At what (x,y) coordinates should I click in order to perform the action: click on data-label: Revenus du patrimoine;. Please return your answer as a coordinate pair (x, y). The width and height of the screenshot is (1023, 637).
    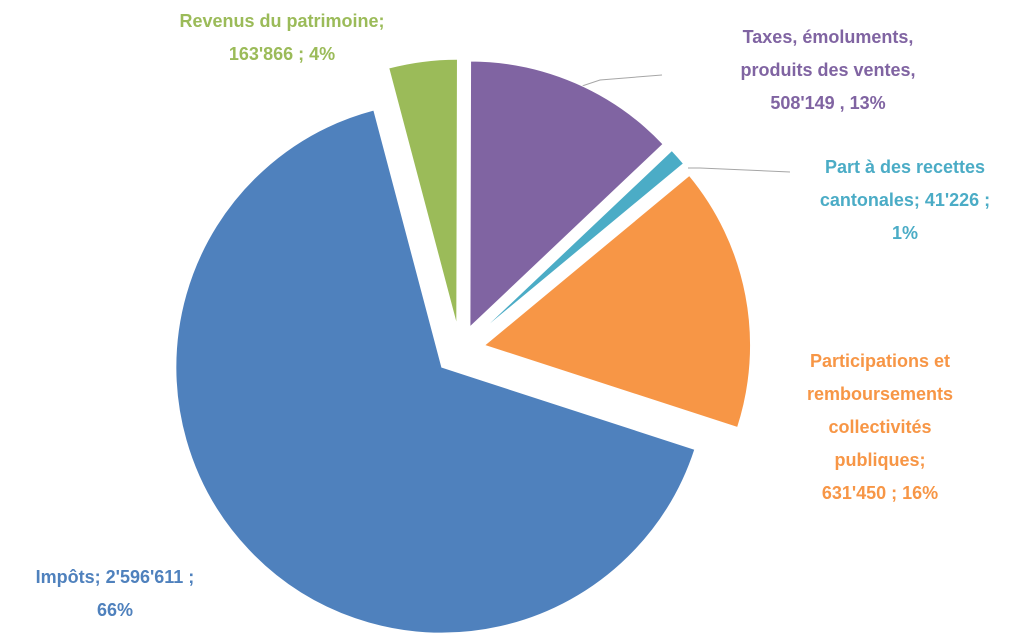
    Looking at the image, I should click on (281, 21).